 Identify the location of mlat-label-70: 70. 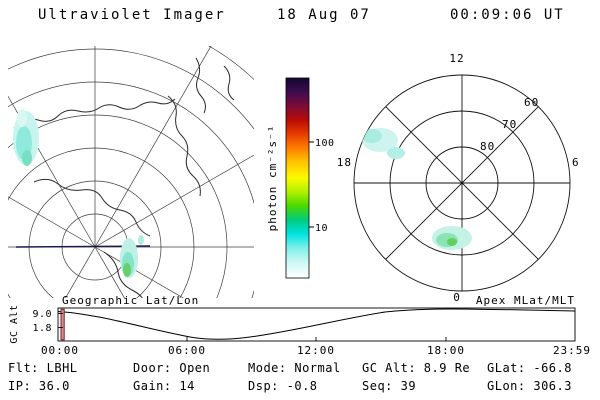
(509, 124).